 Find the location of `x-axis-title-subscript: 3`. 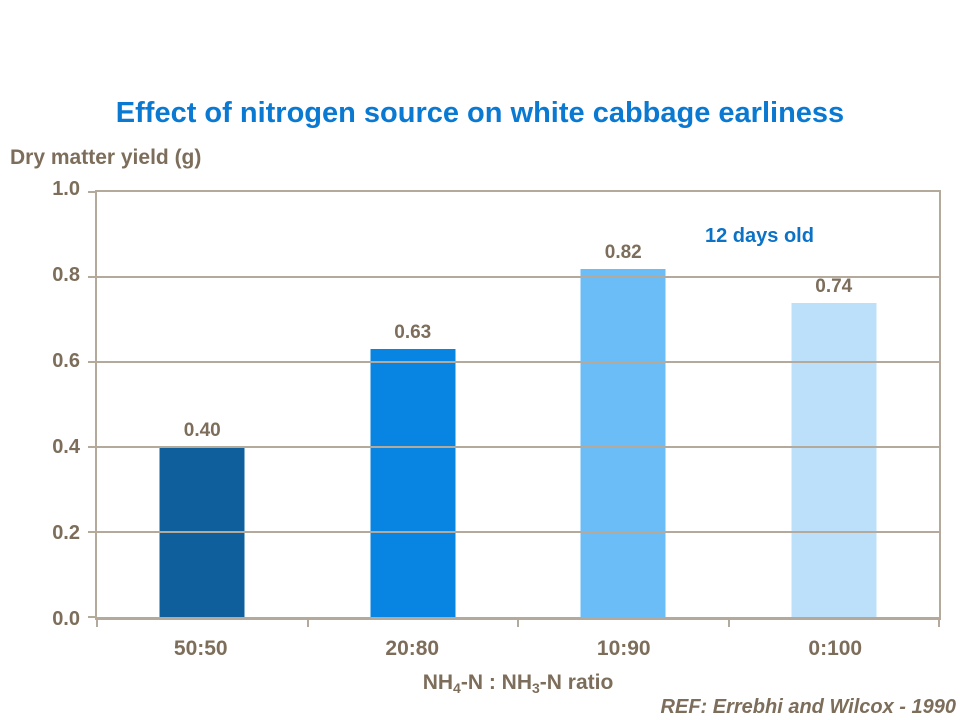

x-axis-title-subscript: 3 is located at coordinates (536, 688).